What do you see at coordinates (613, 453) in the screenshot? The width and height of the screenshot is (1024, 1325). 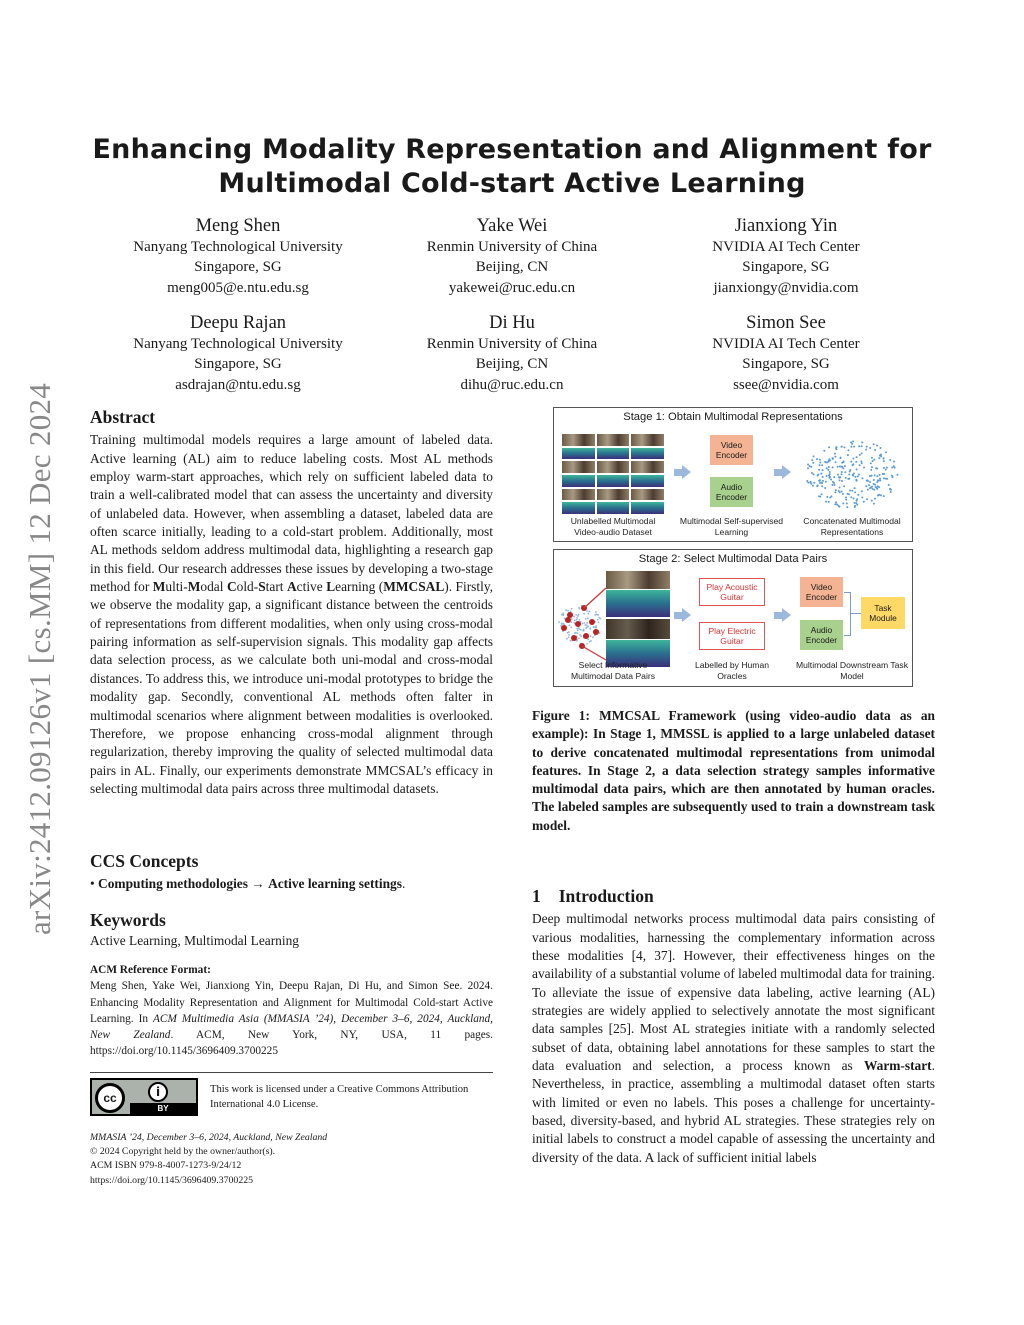 I see `spectrogram-thumbnail` at bounding box center [613, 453].